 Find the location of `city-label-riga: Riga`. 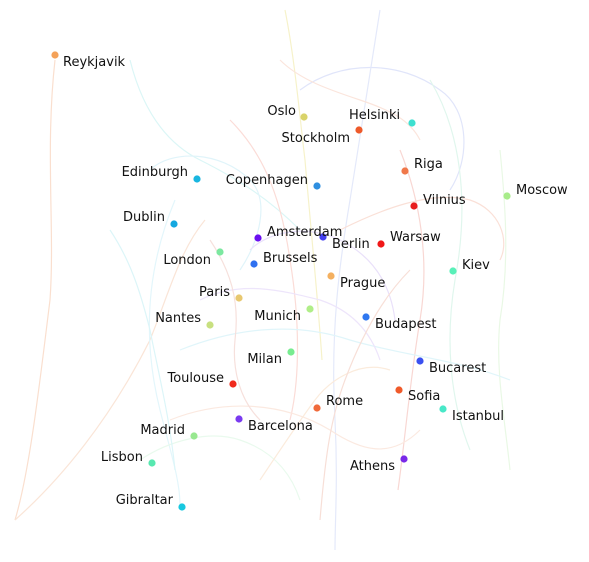

city-label-riga: Riga is located at coordinates (428, 164).